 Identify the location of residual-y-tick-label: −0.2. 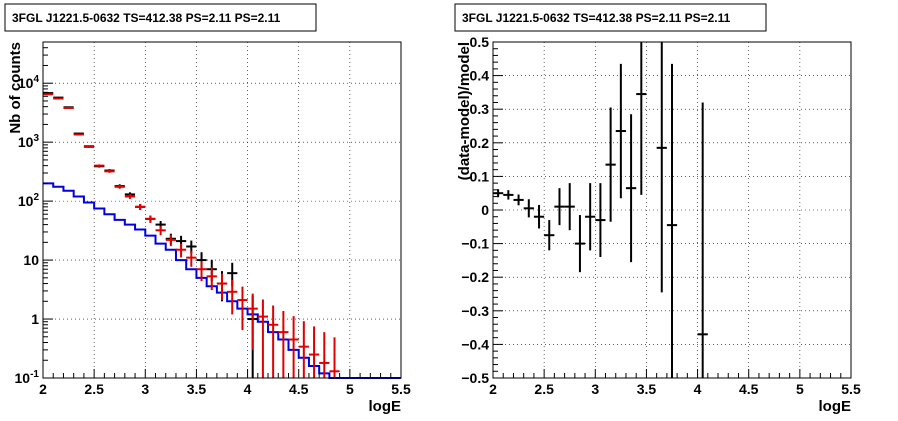
(475, 277).